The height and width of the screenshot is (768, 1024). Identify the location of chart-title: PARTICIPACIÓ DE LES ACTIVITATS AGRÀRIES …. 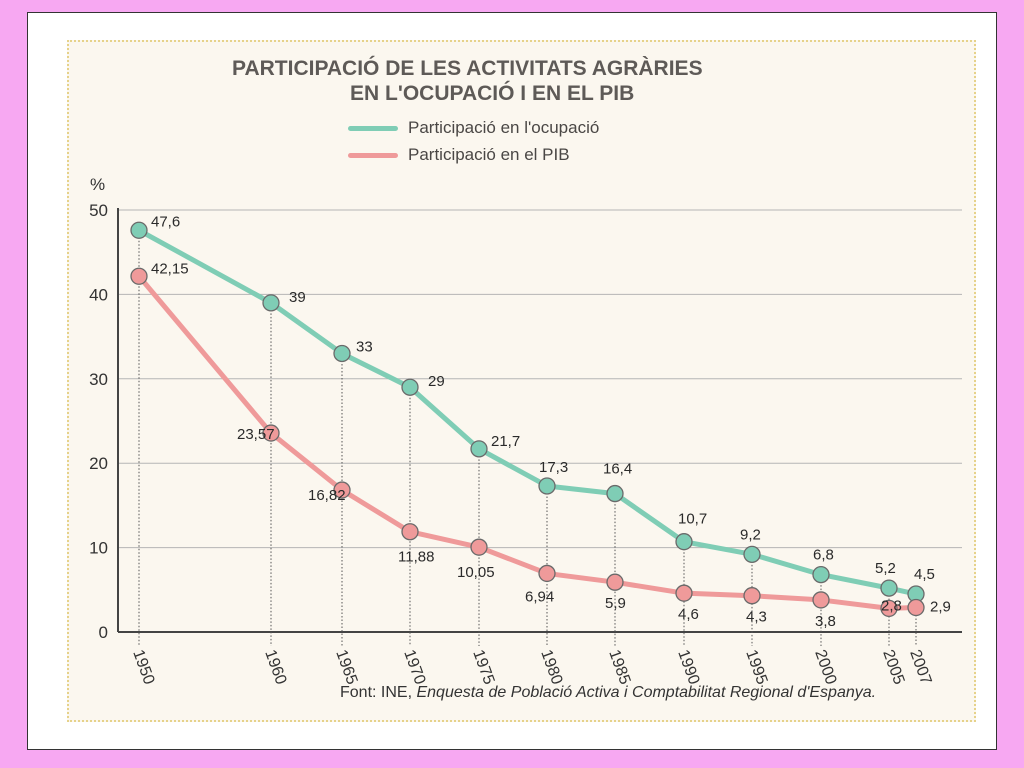
(532, 81).